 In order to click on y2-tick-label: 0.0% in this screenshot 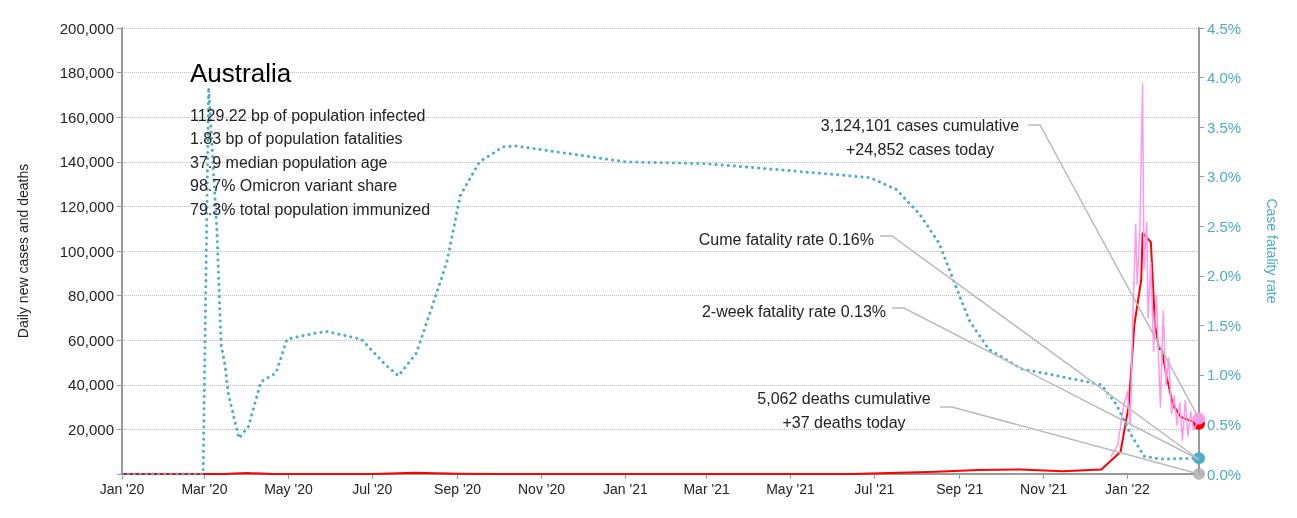, I will do `click(1224, 474)`.